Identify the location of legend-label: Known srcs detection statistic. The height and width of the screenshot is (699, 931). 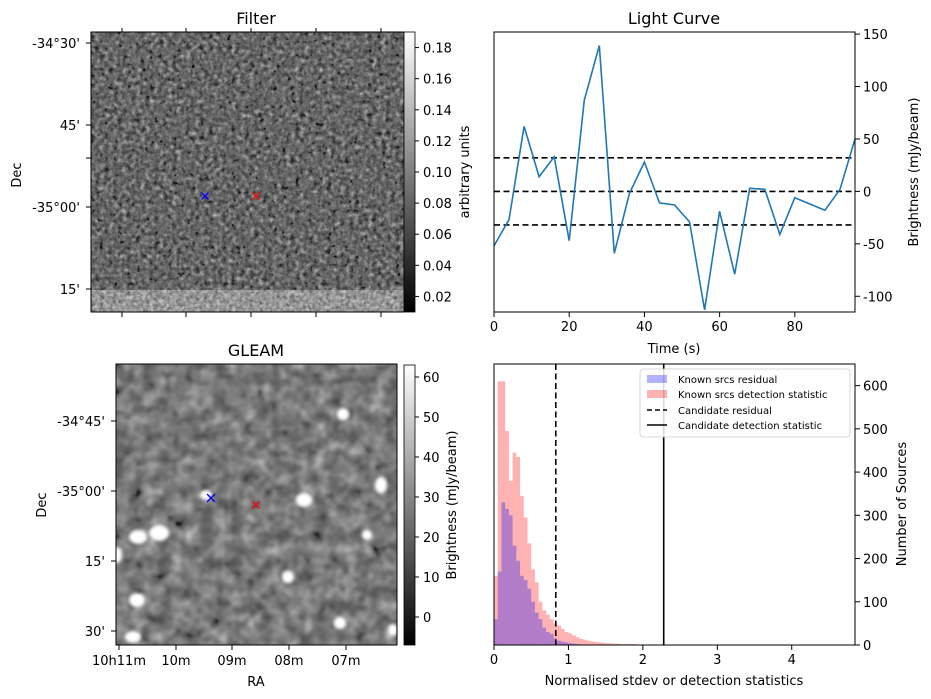
(752, 395).